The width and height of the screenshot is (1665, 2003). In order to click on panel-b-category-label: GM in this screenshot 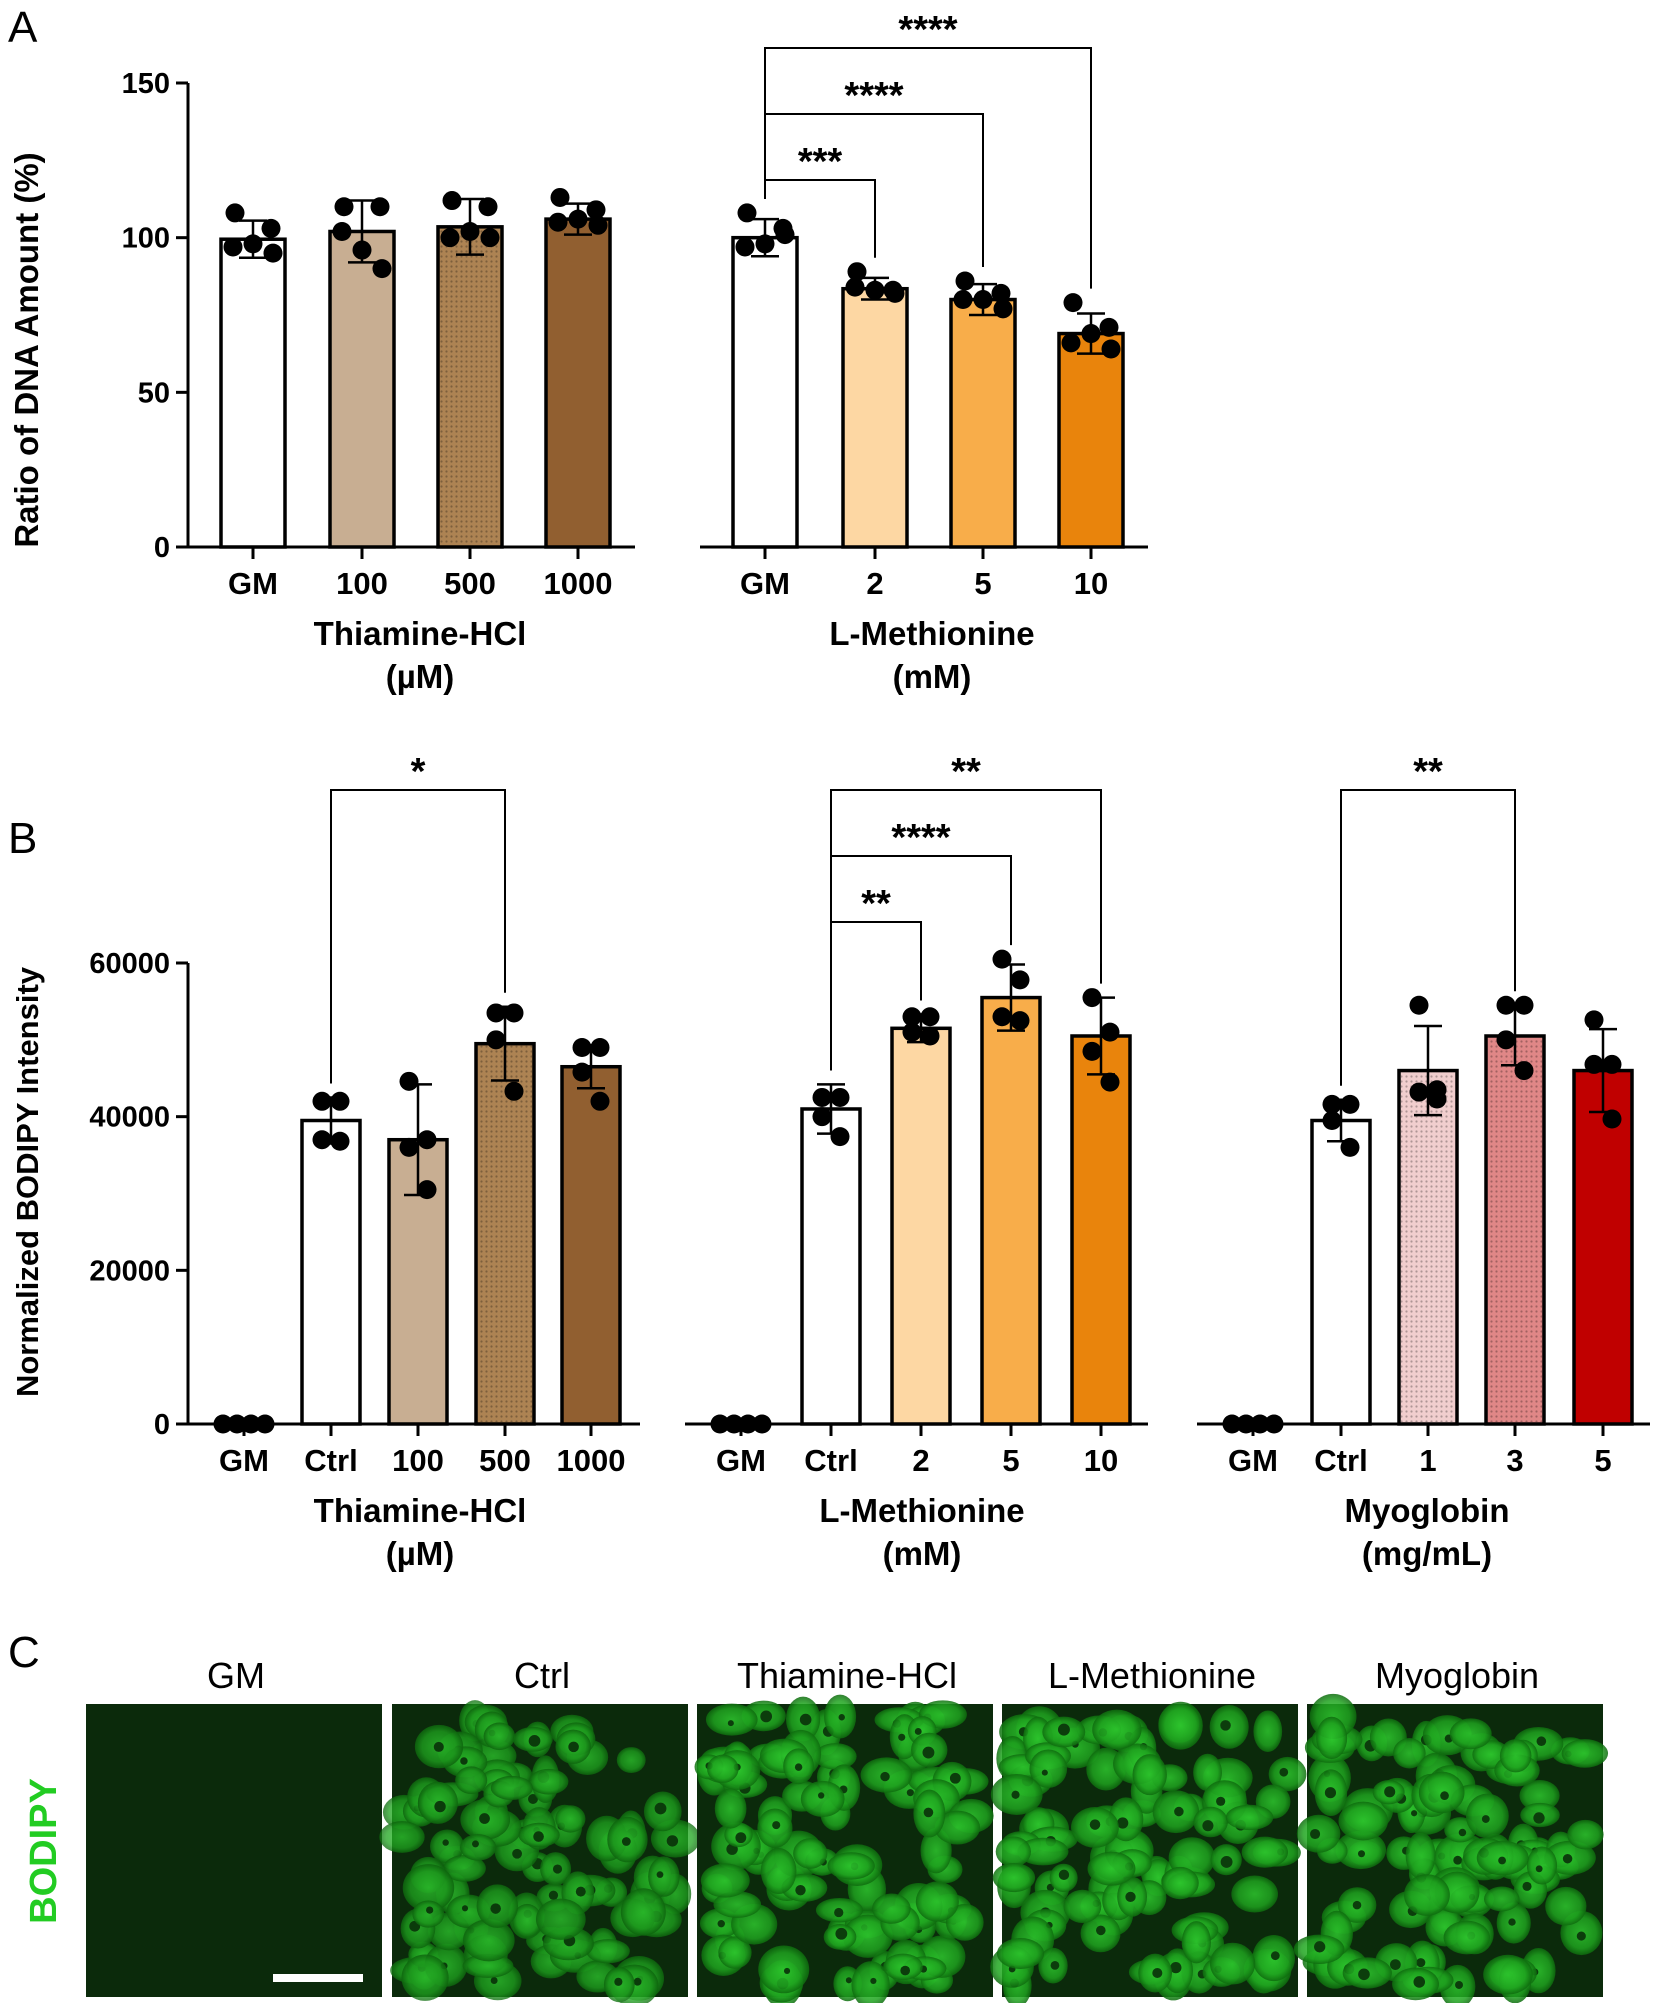, I will do `click(1253, 1460)`.